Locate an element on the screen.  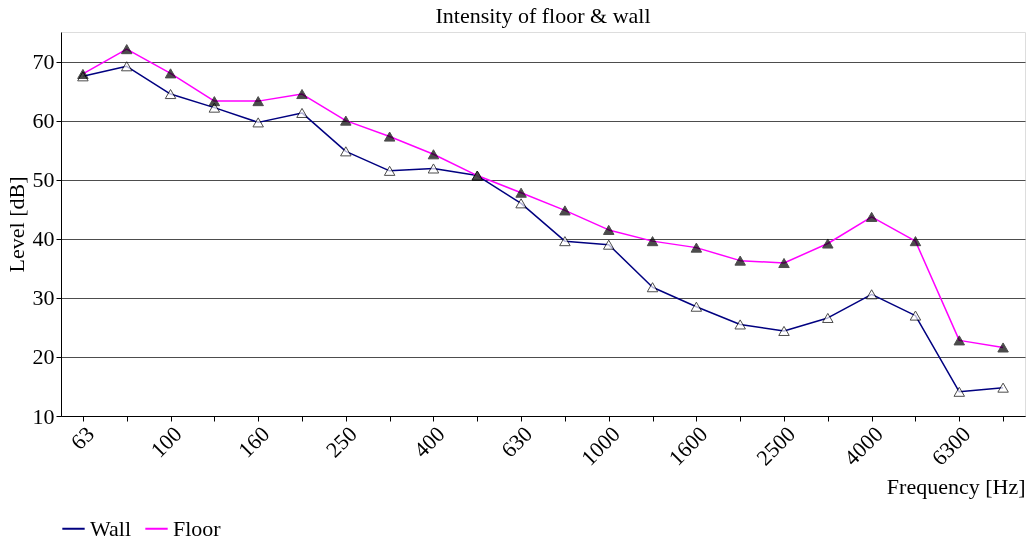
chart-title: Intensity of floor & wall is located at coordinates (543, 15).